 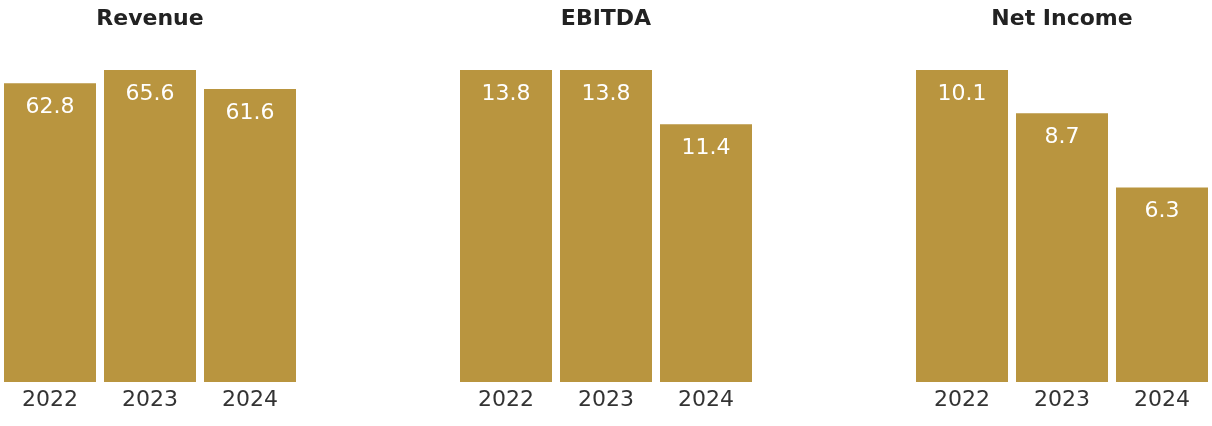 What do you see at coordinates (150, 92) in the screenshot?
I see `data-label: 65.6` at bounding box center [150, 92].